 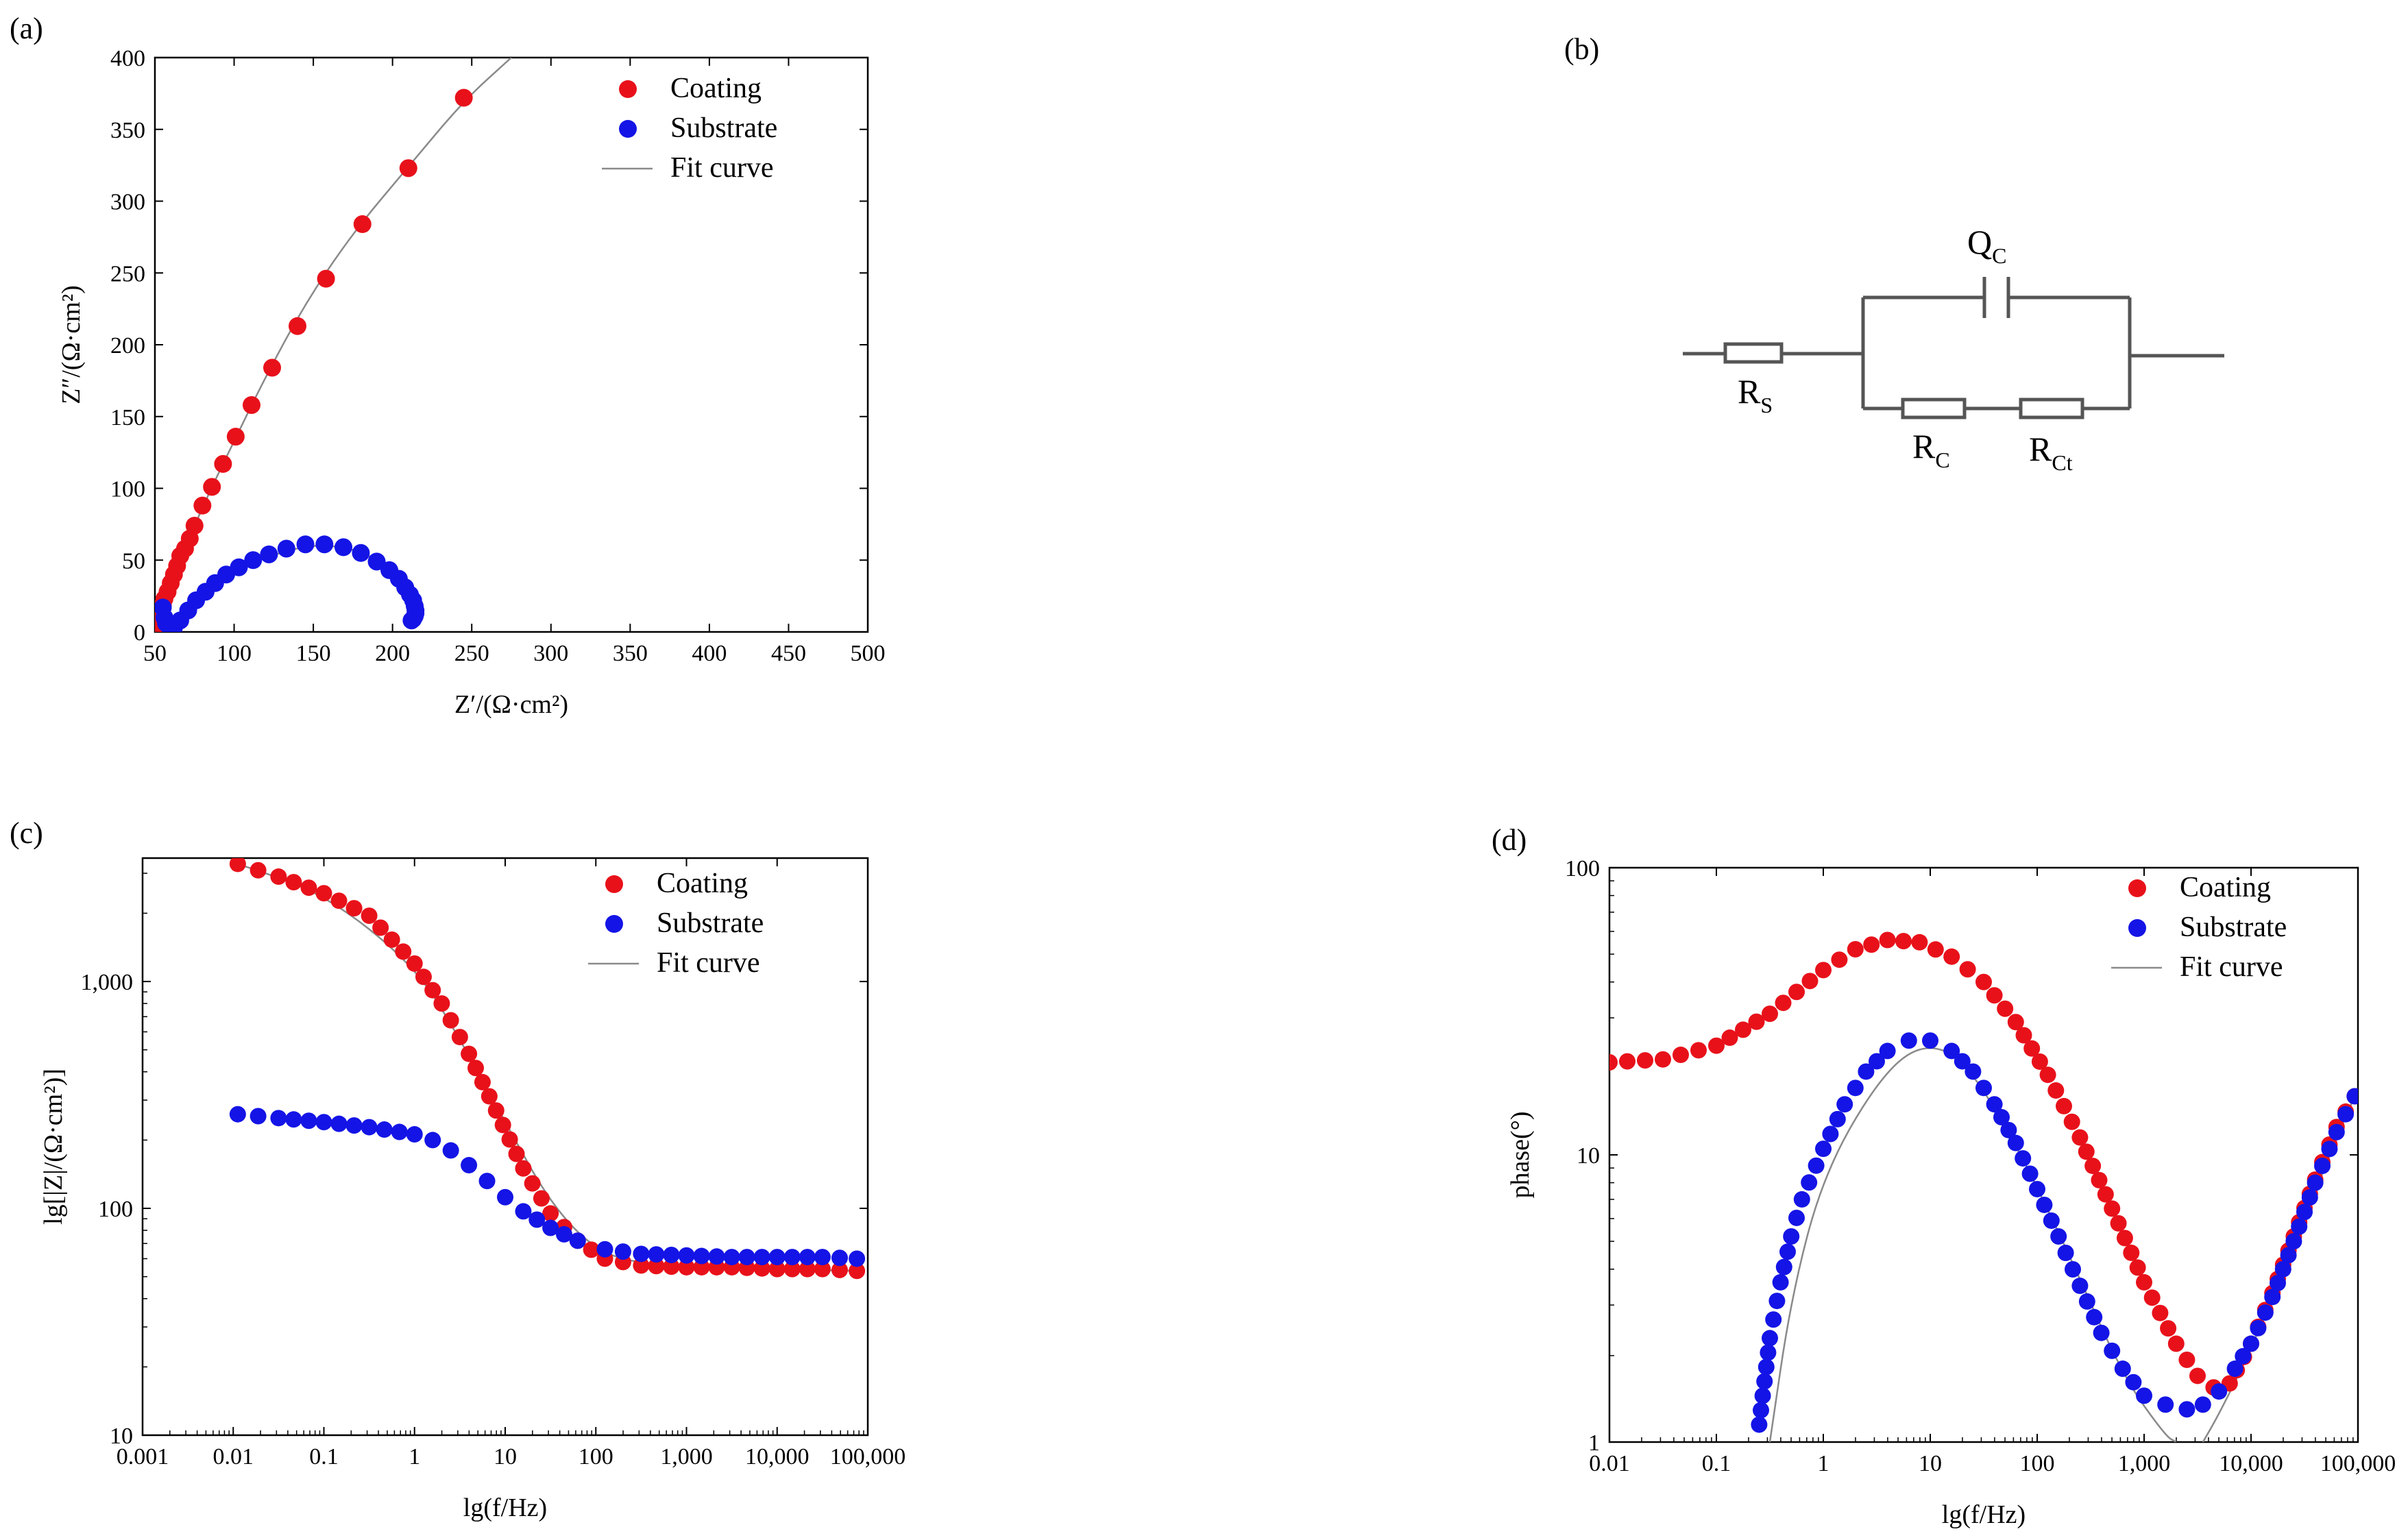 What do you see at coordinates (2037, 1464) in the screenshot?
I see `x-tick-label: 100` at bounding box center [2037, 1464].